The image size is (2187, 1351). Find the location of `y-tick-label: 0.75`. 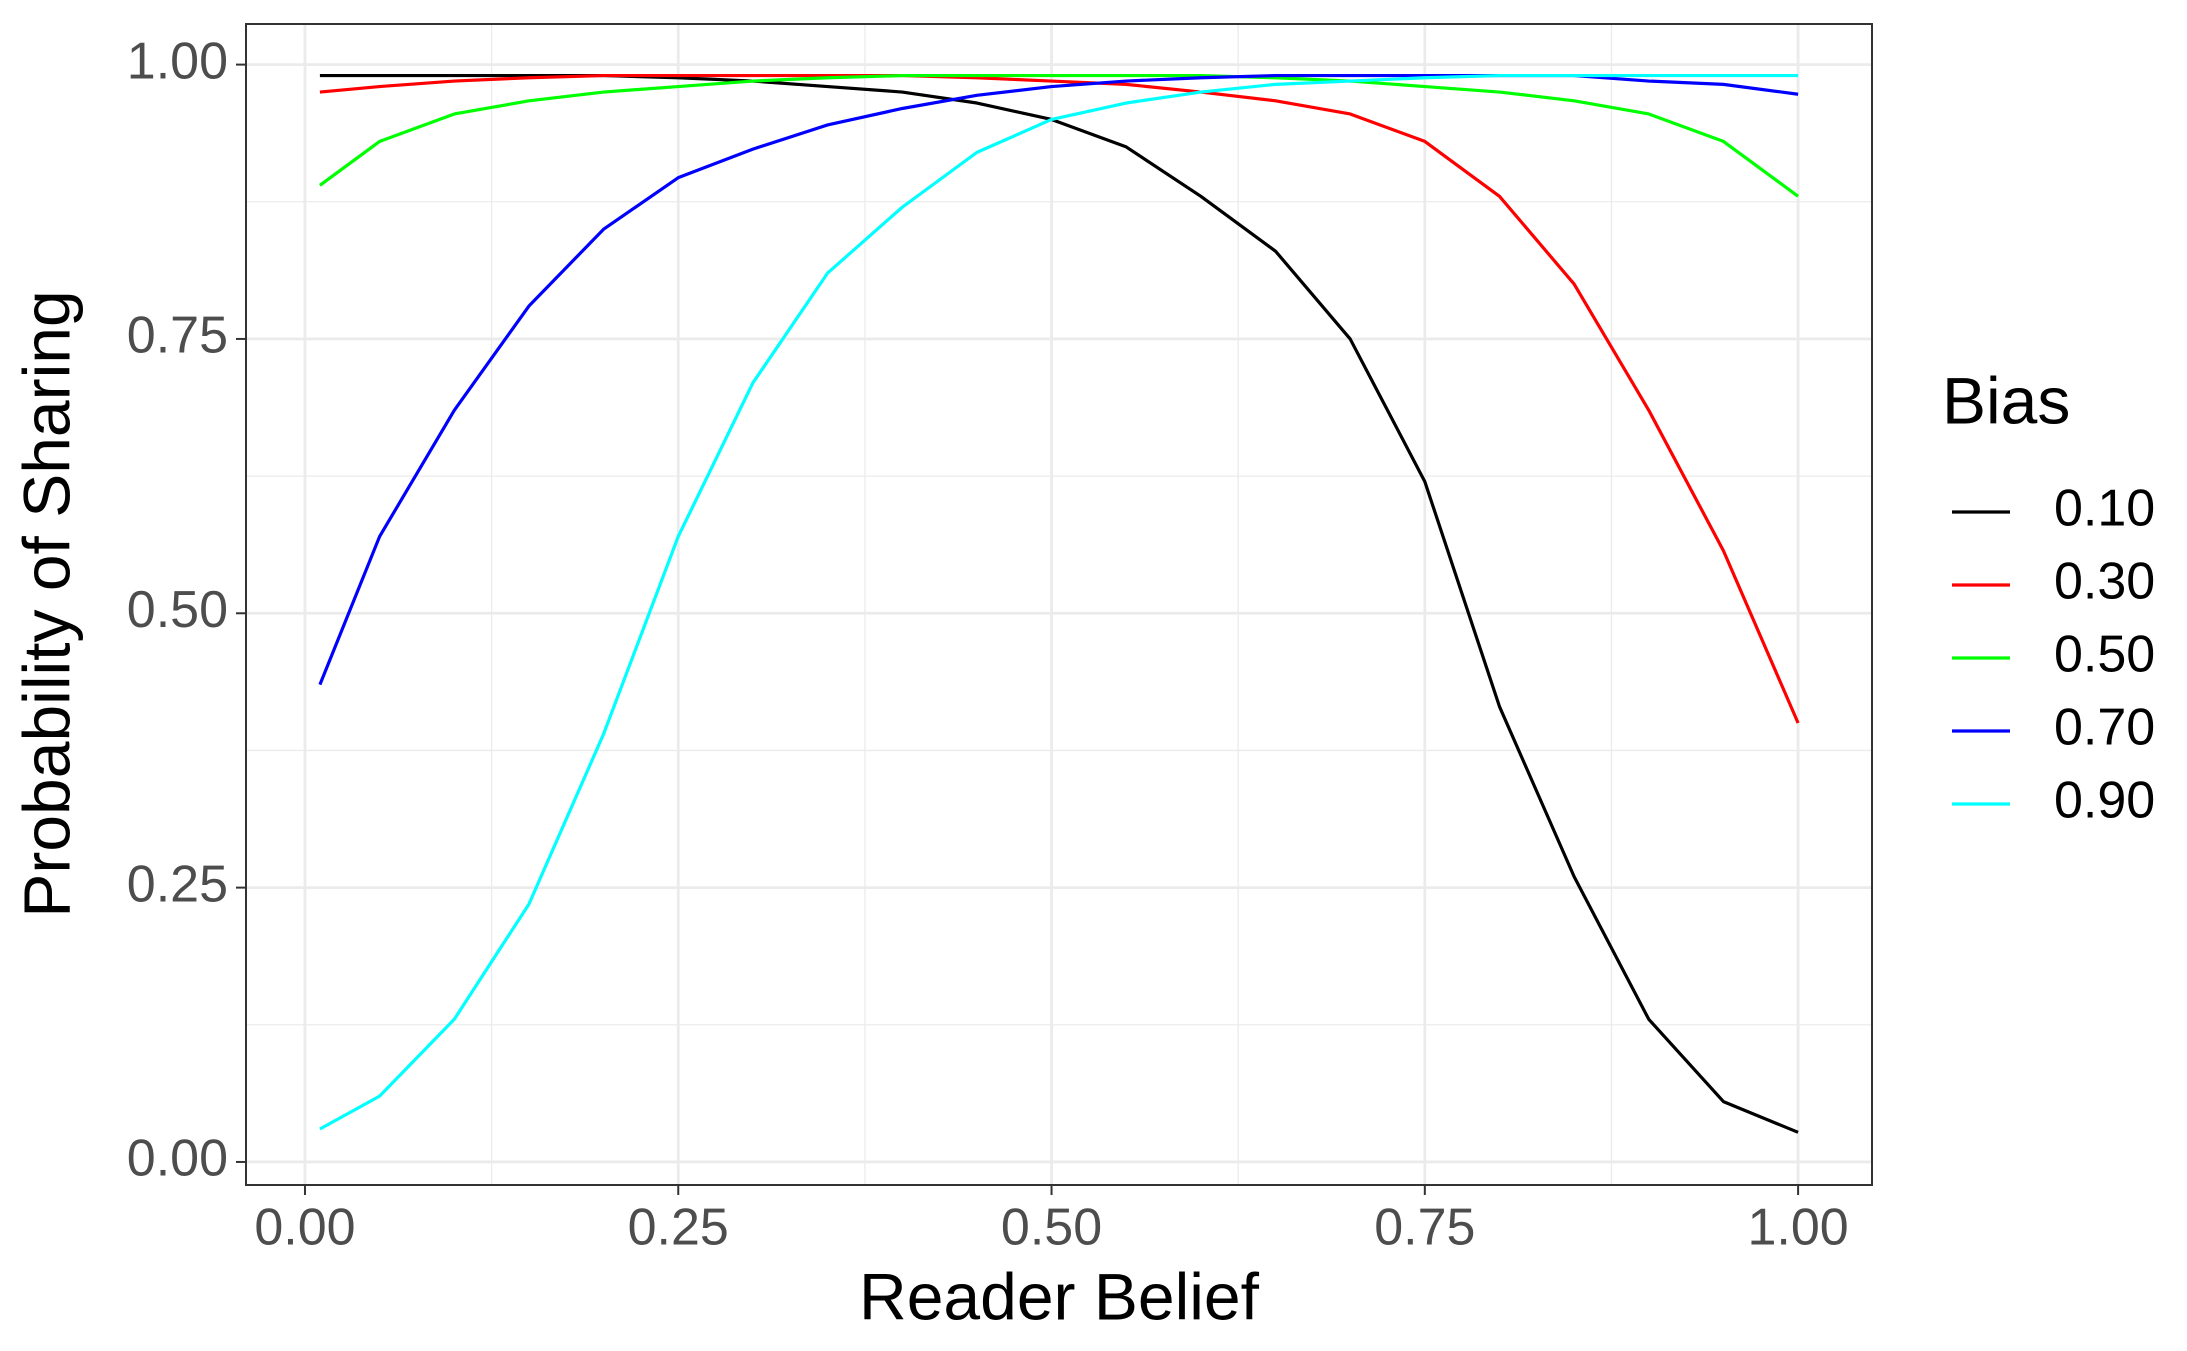

y-tick-label: 0.75 is located at coordinates (177, 336).